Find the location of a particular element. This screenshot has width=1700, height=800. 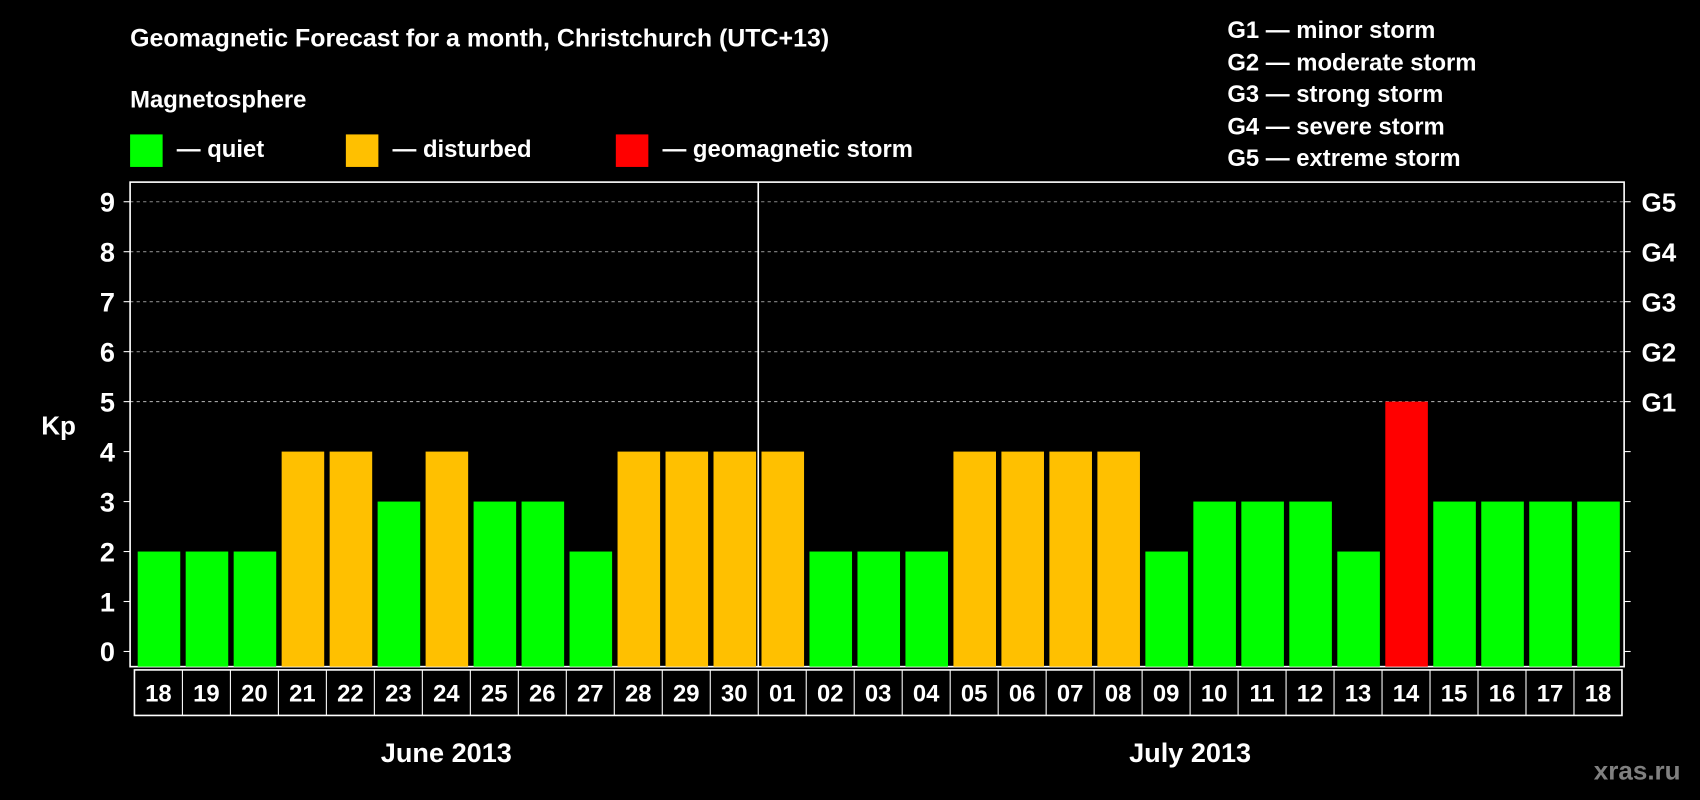

x-tick-label: 15 is located at coordinates (1454, 693).